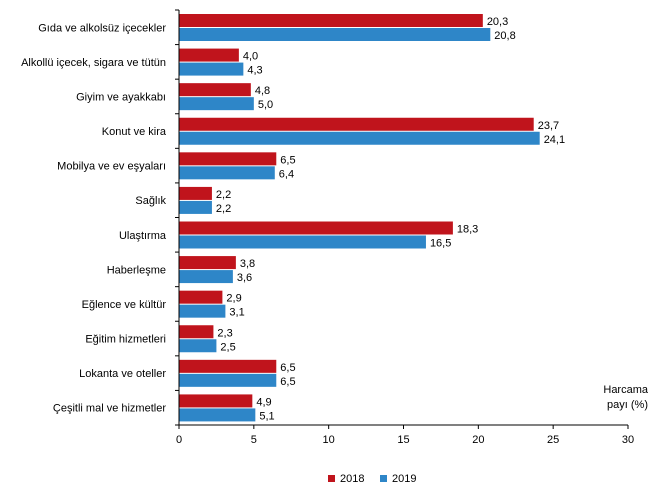  I want to click on category-label: Eğlence ve kültür, so click(124, 305).